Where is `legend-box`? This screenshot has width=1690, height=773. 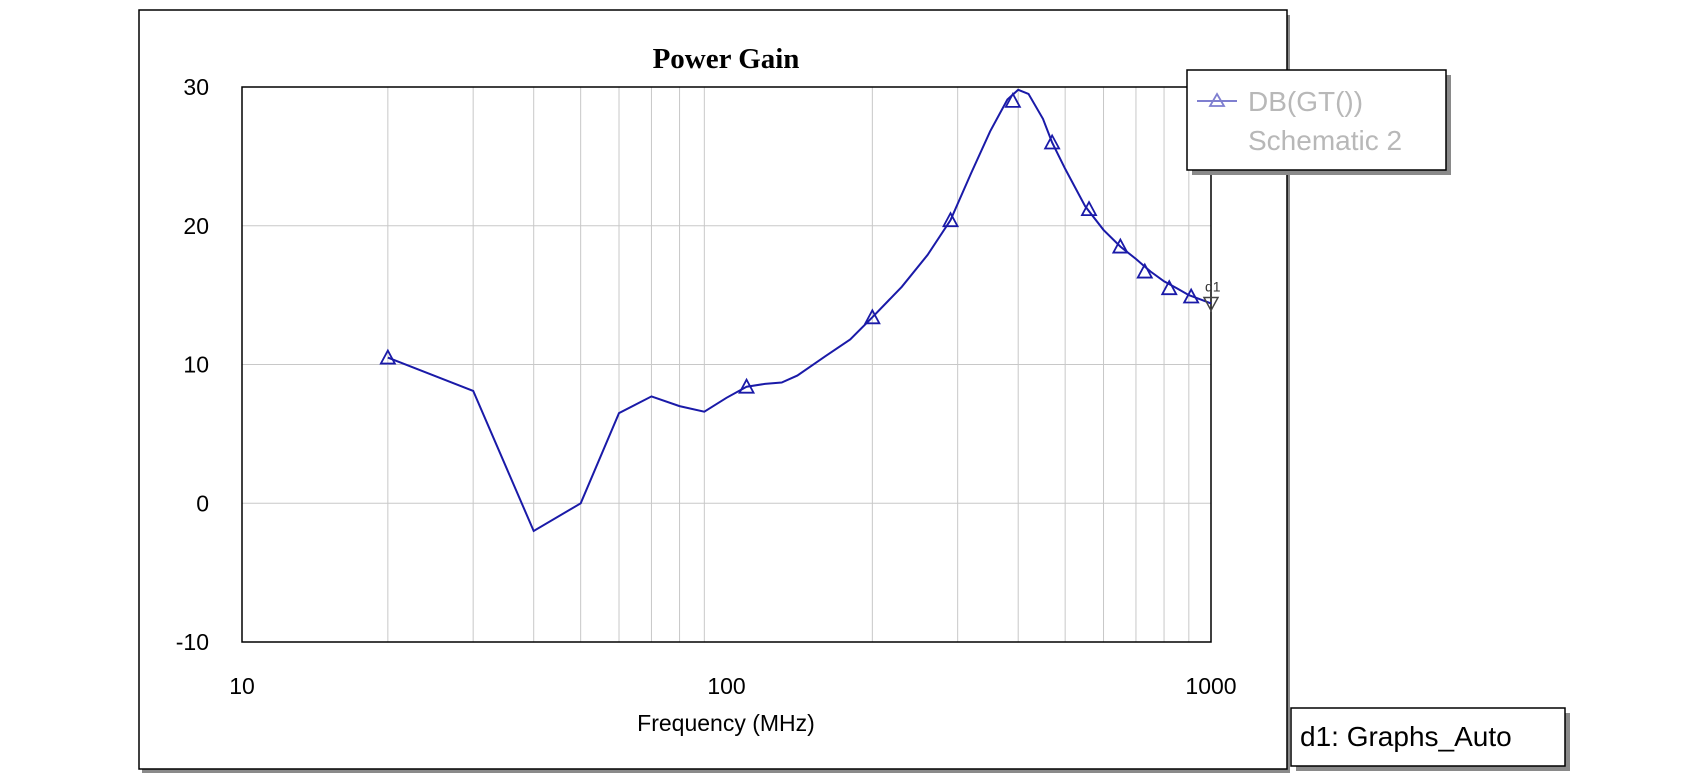
legend-box is located at coordinates (1316, 120).